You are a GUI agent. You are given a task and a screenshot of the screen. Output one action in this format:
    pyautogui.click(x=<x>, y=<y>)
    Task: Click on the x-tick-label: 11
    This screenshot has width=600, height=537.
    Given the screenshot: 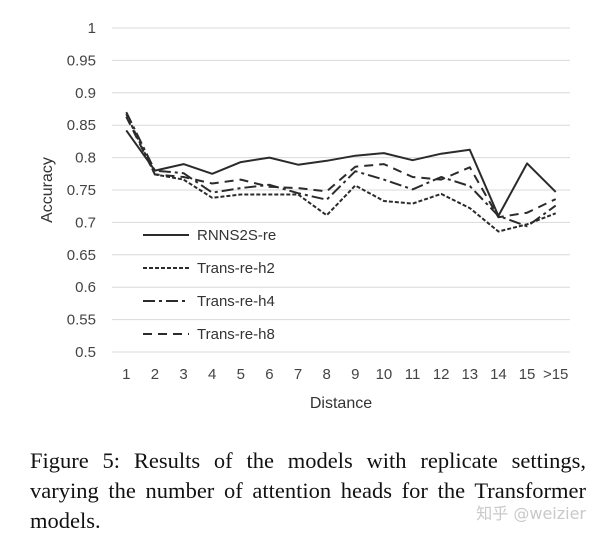 What is the action you would take?
    pyautogui.click(x=413, y=374)
    